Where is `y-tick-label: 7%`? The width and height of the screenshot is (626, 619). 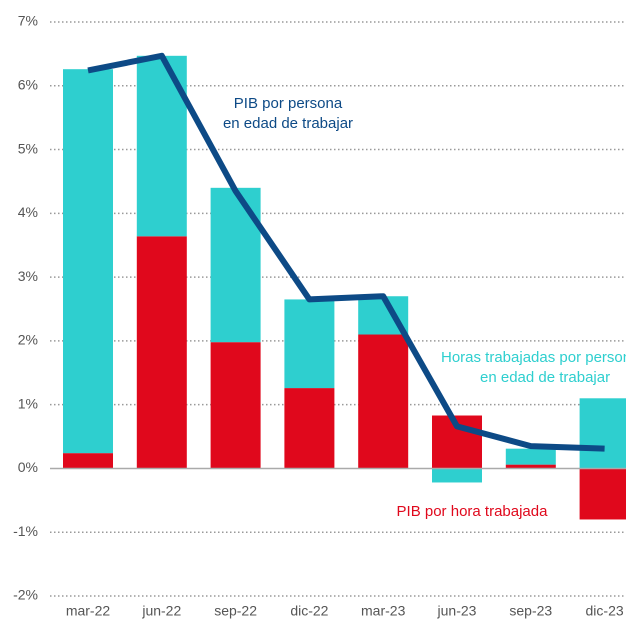
y-tick-label: 7% is located at coordinates (28, 21).